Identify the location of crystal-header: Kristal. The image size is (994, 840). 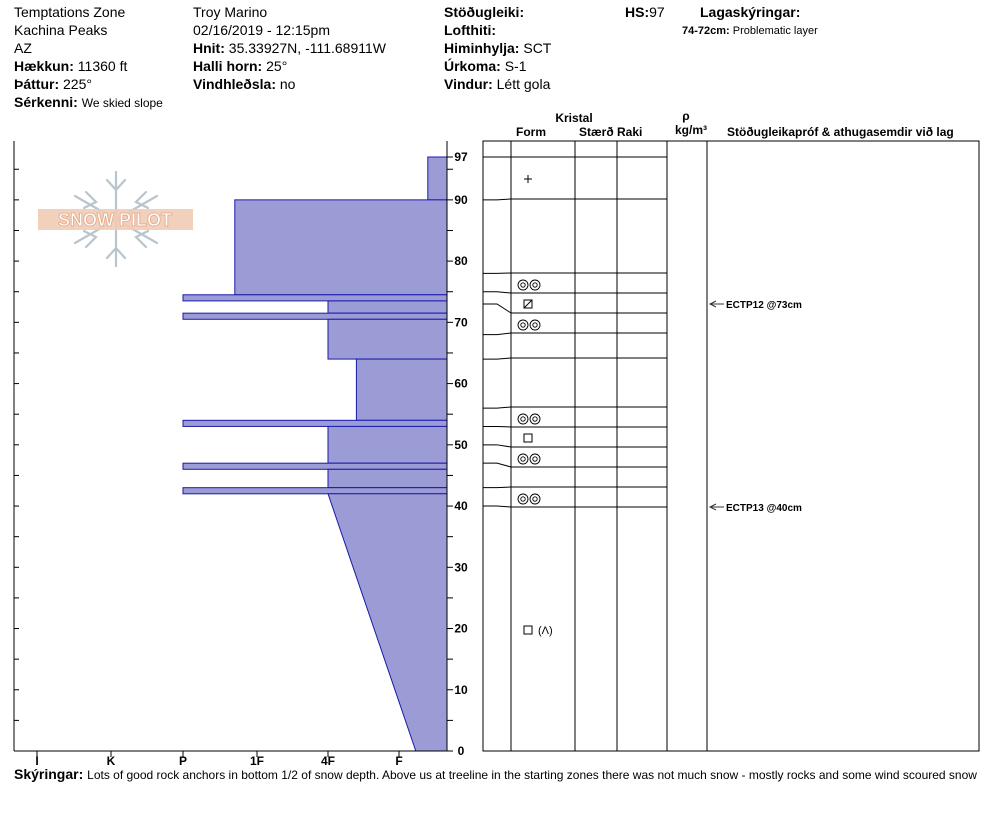
(573, 118).